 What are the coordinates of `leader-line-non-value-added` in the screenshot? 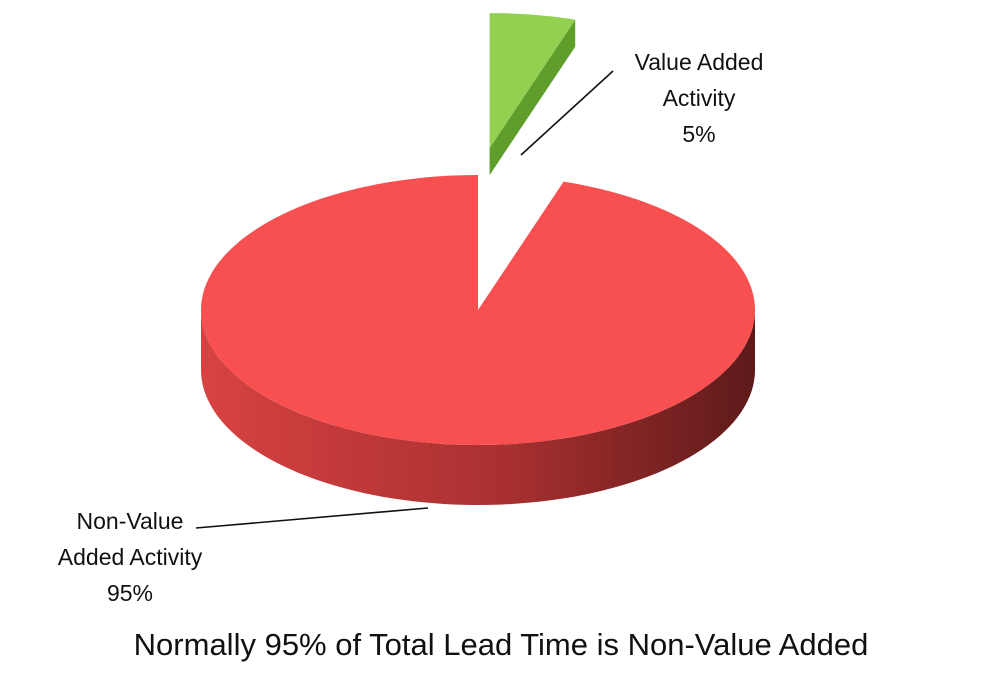 It's located at (312, 518).